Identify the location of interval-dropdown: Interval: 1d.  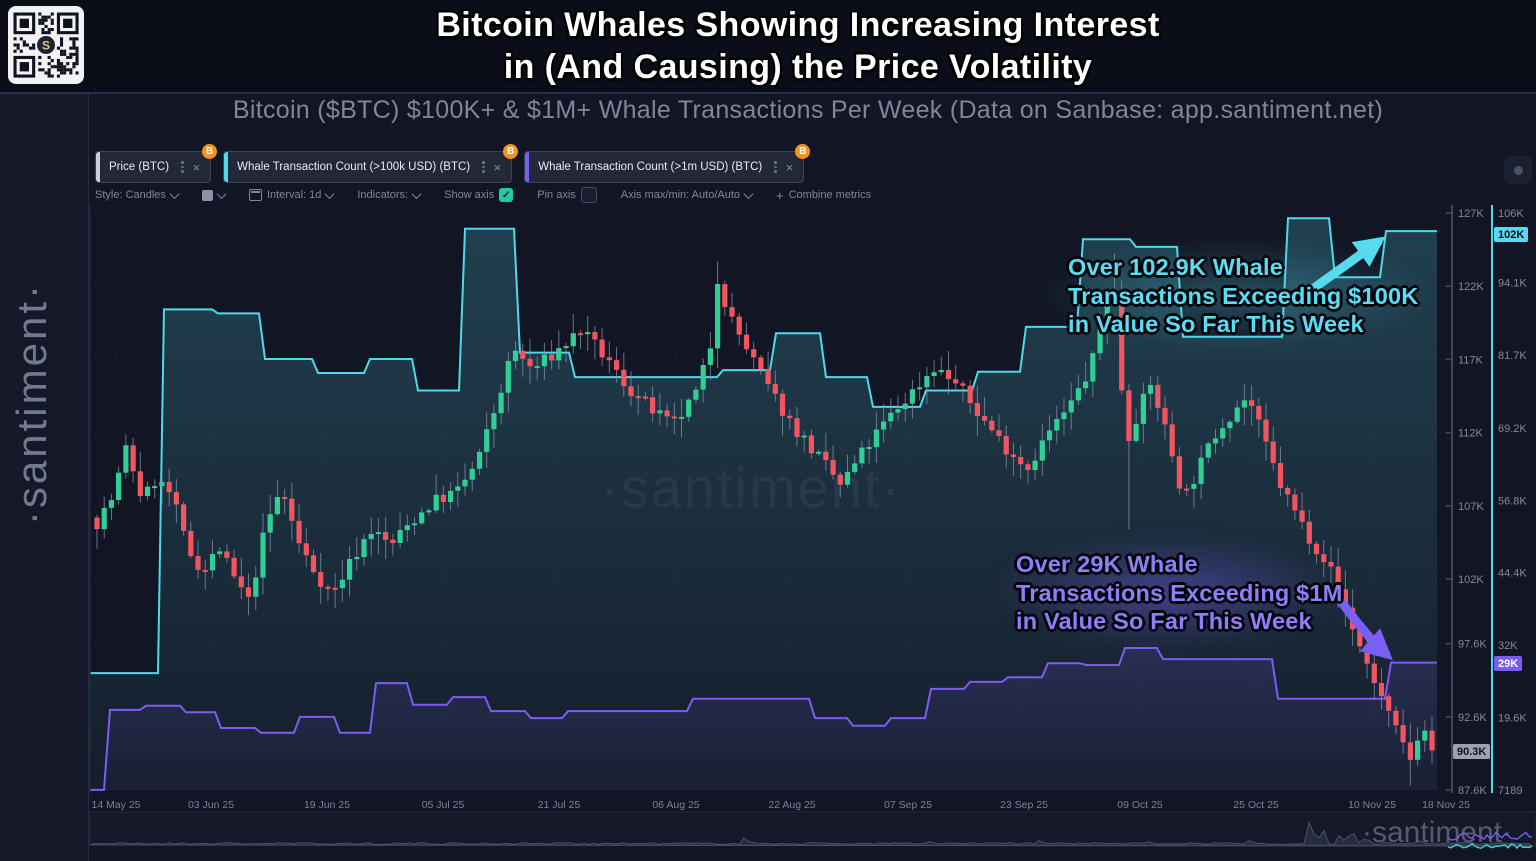
(291, 194).